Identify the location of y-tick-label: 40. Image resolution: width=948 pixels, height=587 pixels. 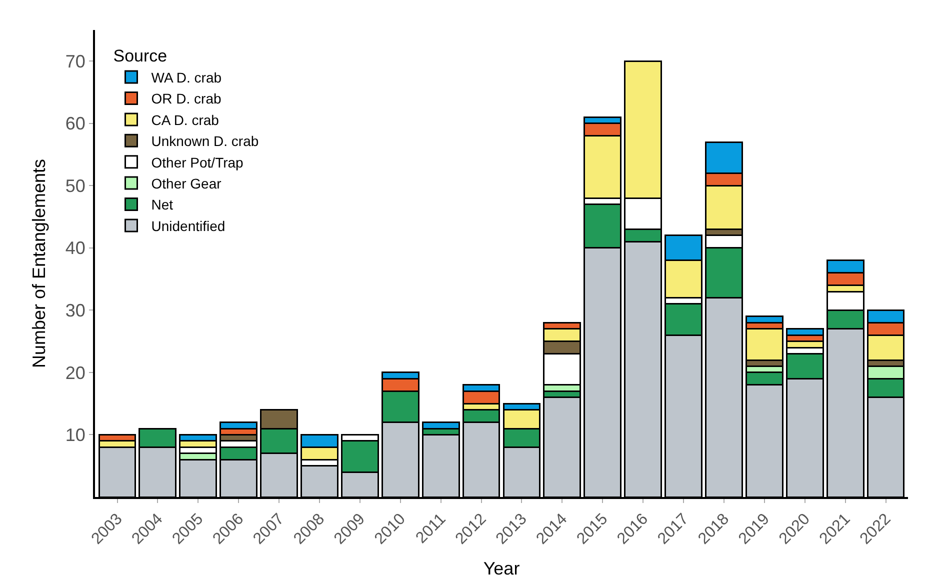
(75, 248).